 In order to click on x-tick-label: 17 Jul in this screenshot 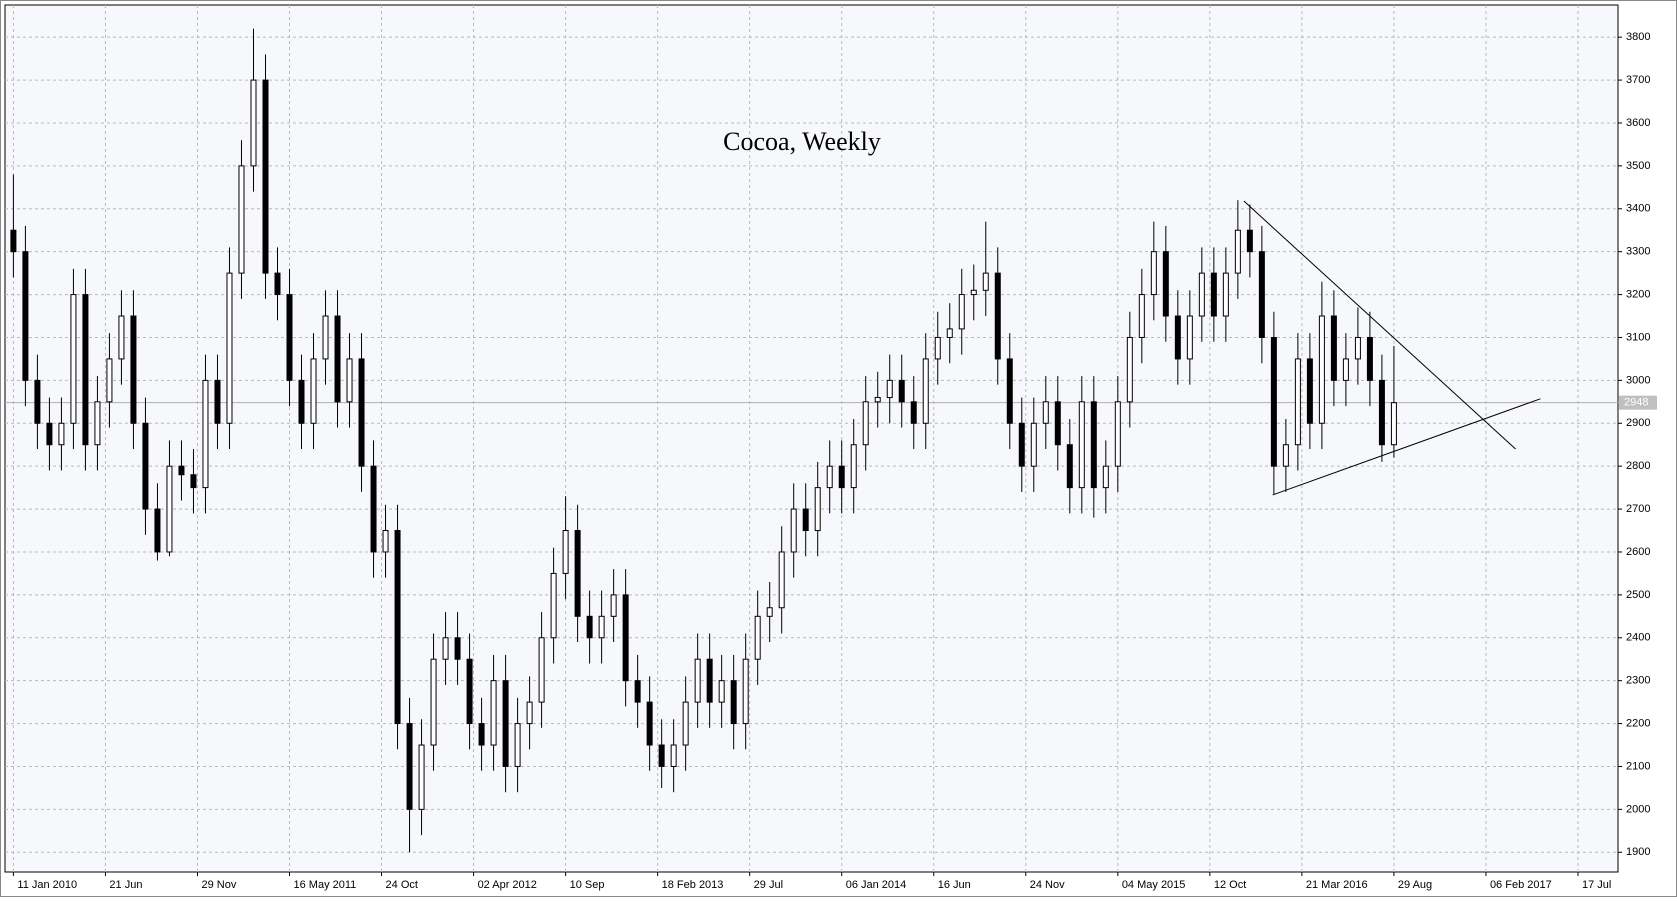, I will do `click(1596, 885)`.